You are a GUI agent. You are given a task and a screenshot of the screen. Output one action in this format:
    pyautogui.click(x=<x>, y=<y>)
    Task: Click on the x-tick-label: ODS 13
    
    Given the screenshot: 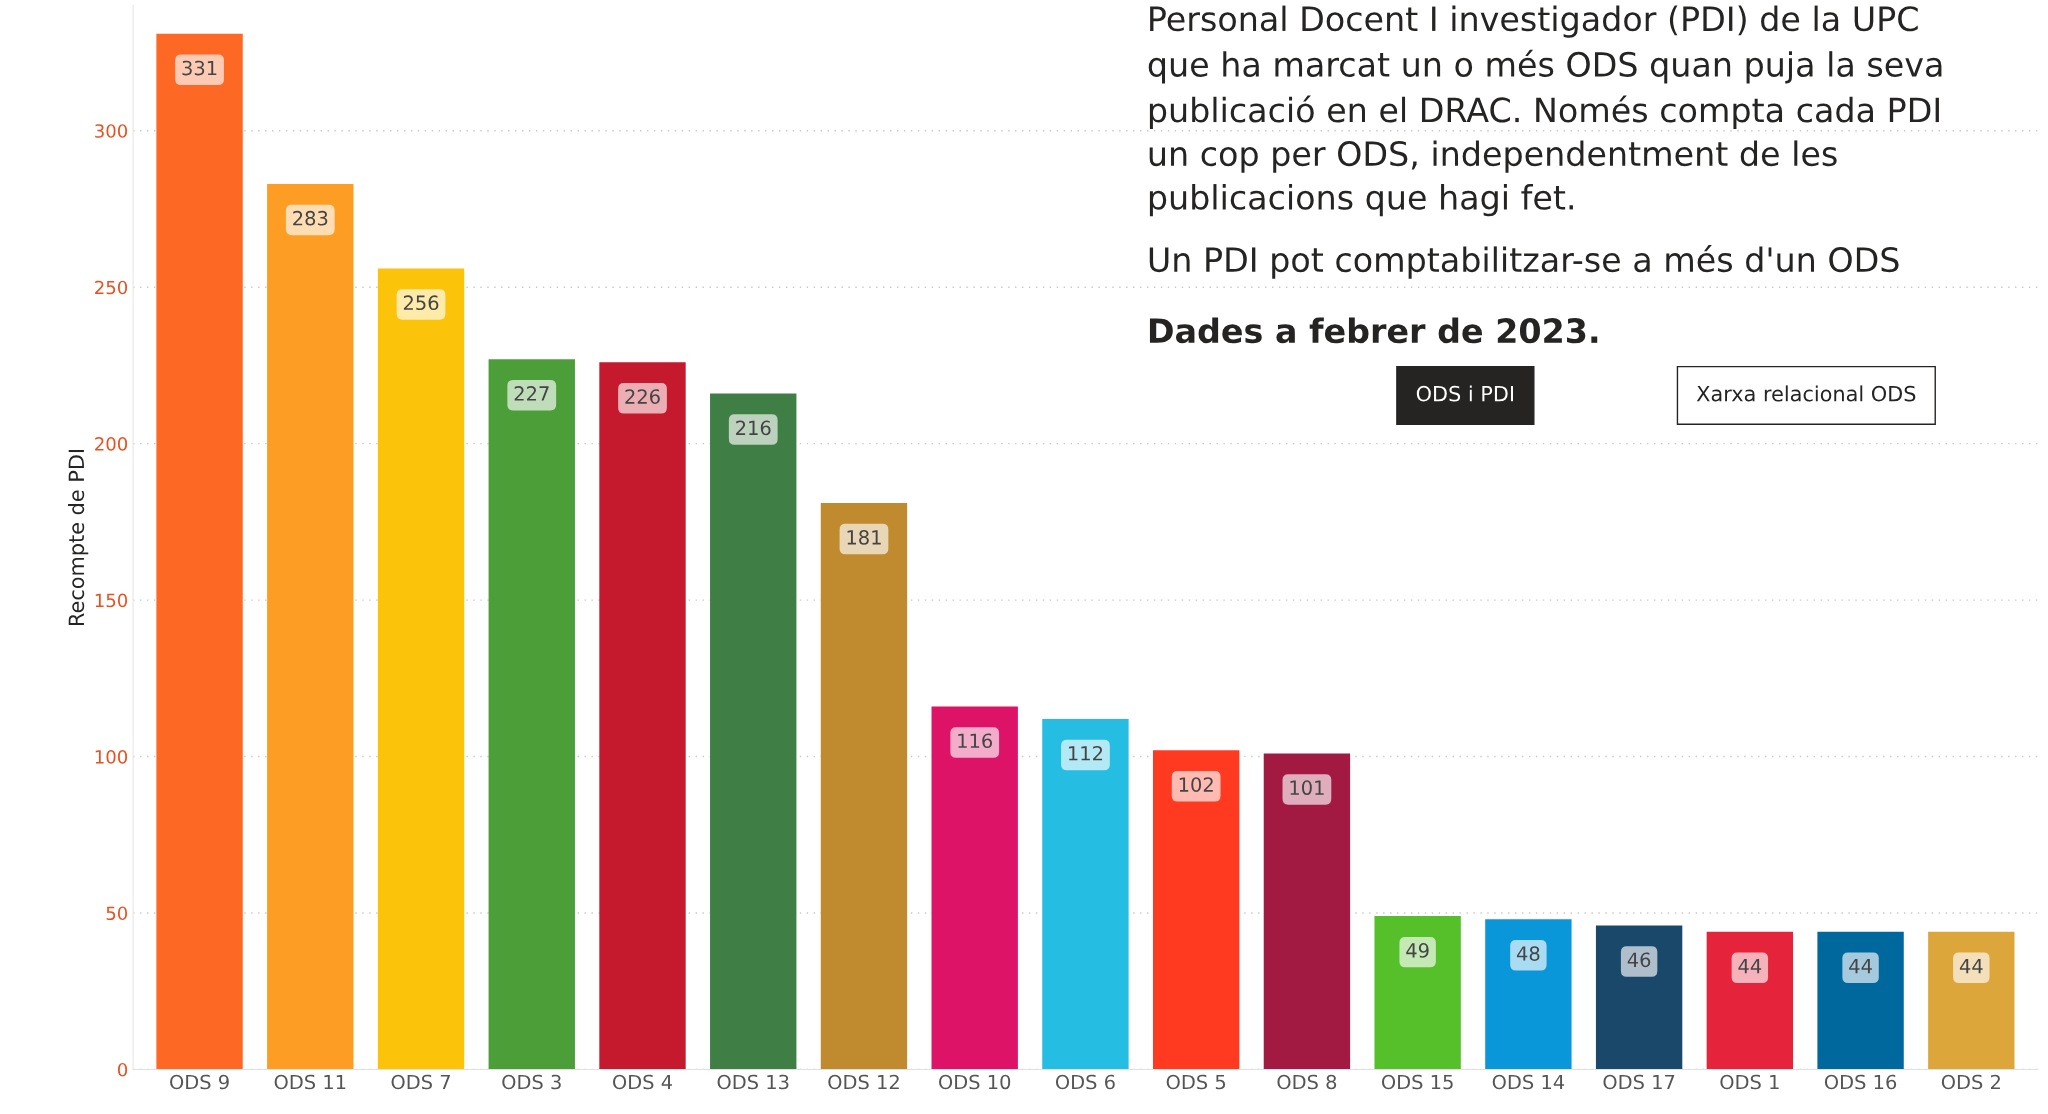 What is the action you would take?
    pyautogui.click(x=753, y=1082)
    